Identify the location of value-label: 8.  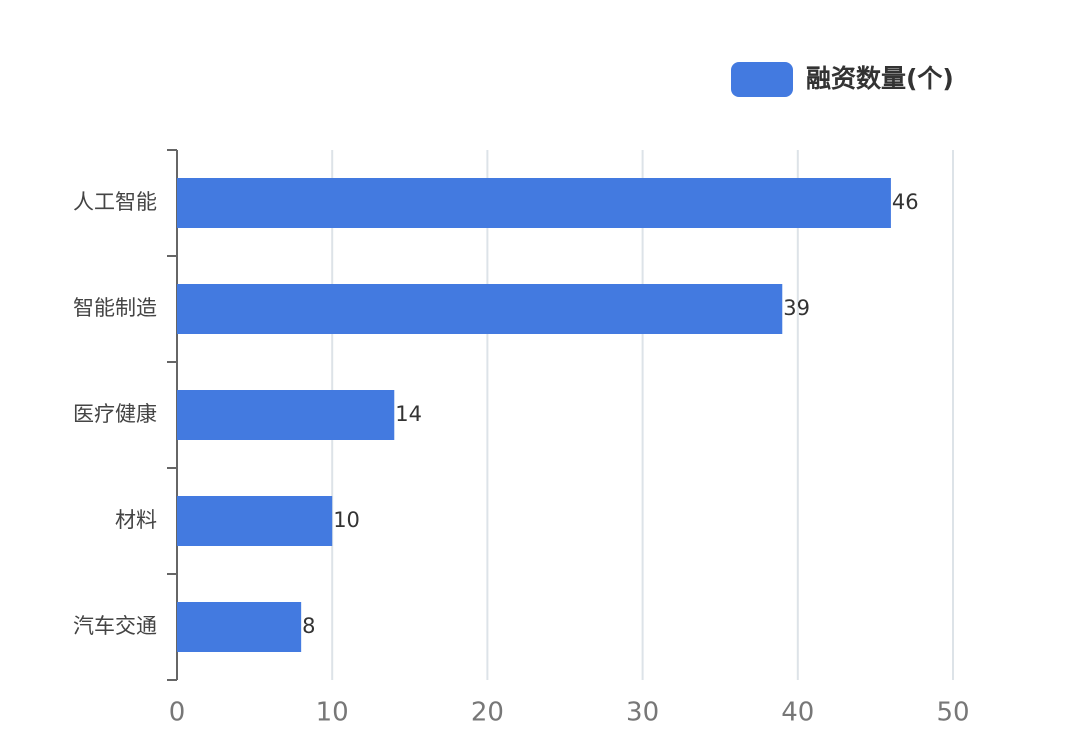
(308, 626).